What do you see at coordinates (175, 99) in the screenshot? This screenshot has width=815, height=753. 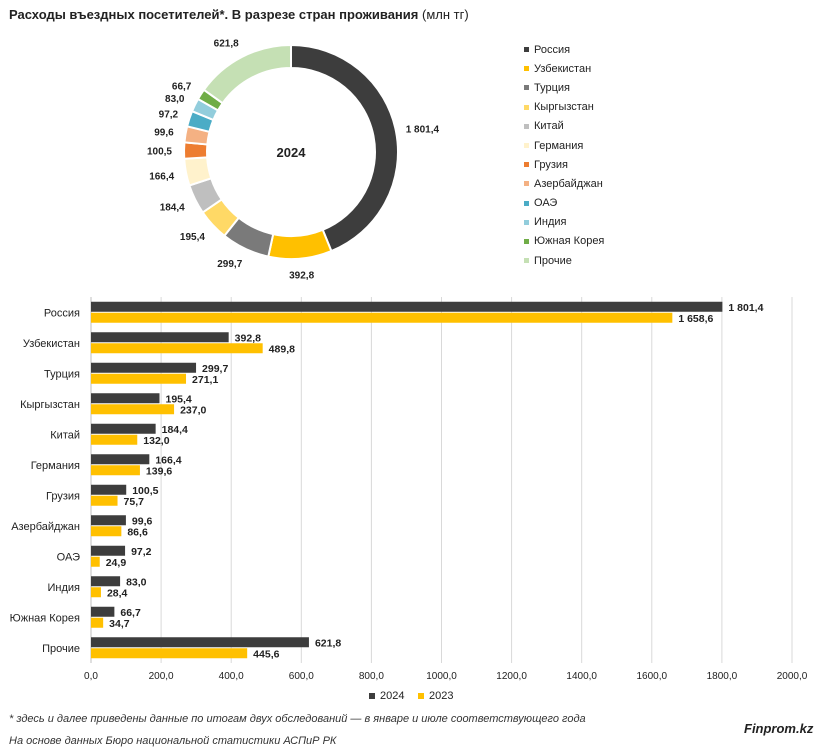 I see `donut-value-label: 83,0` at bounding box center [175, 99].